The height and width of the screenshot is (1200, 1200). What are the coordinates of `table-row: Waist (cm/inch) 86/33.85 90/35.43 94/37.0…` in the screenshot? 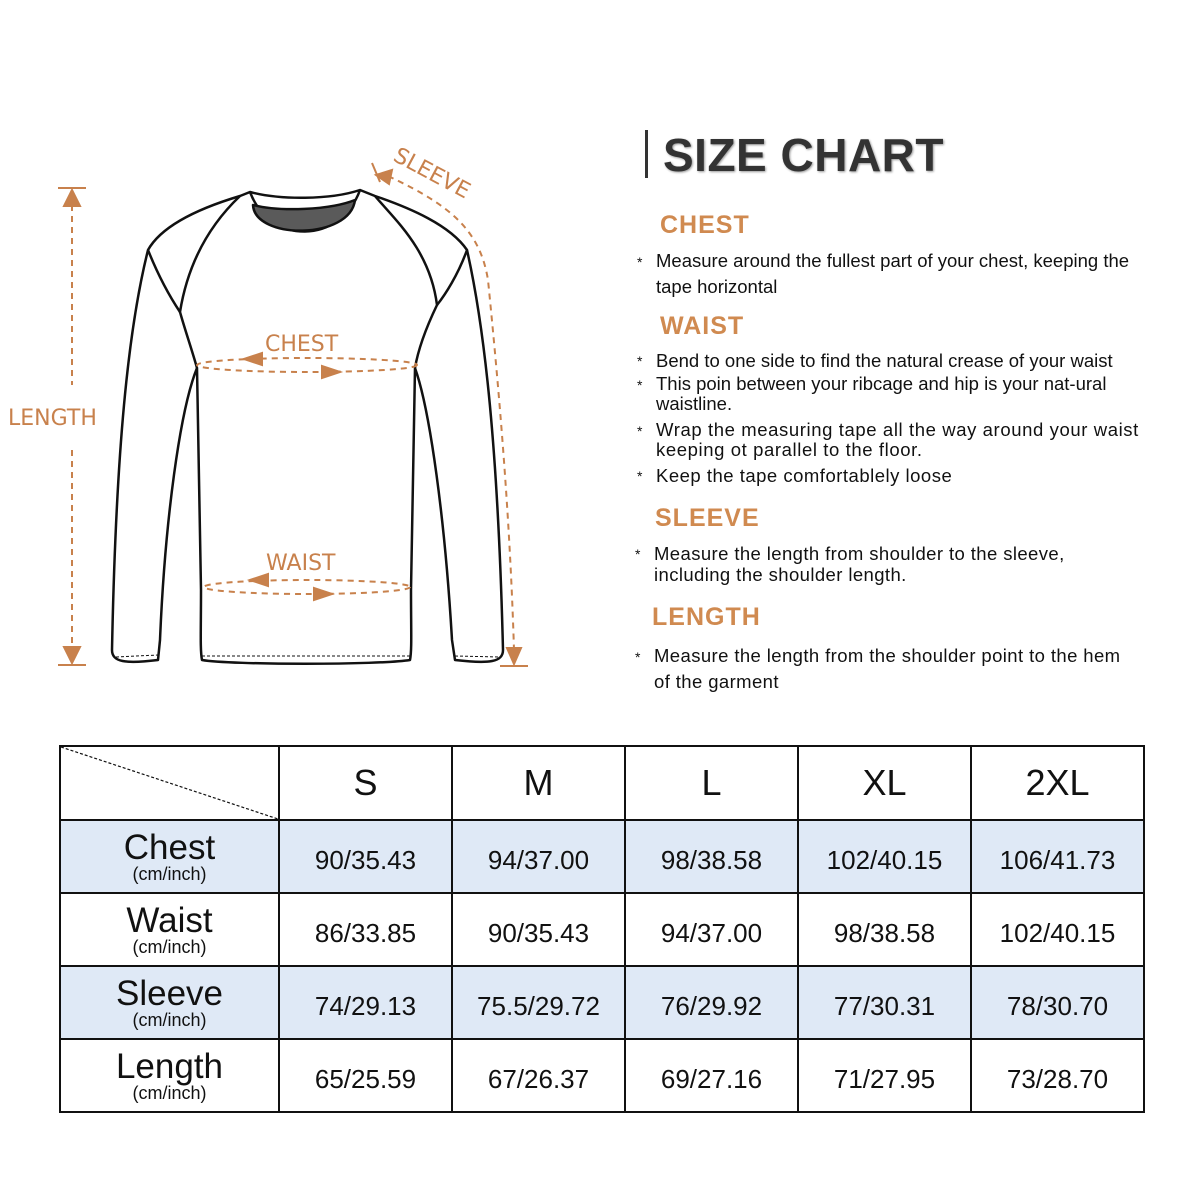 It's located at (602, 929).